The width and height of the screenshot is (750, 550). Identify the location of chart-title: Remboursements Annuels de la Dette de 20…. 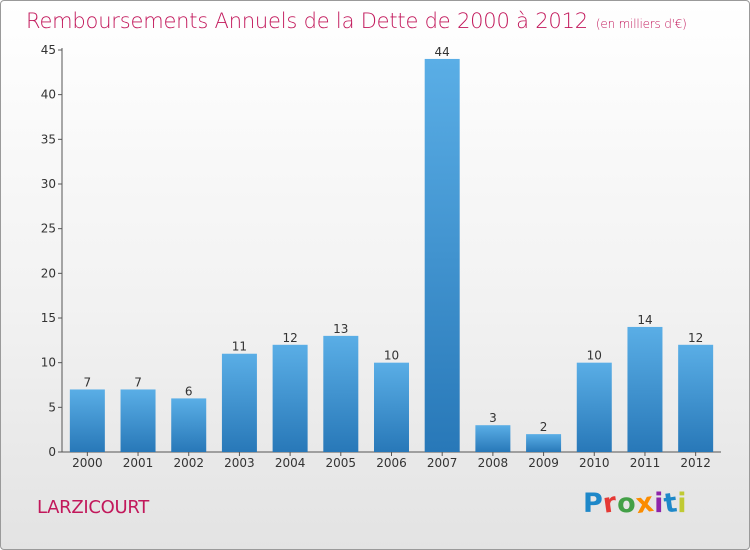
(356, 21).